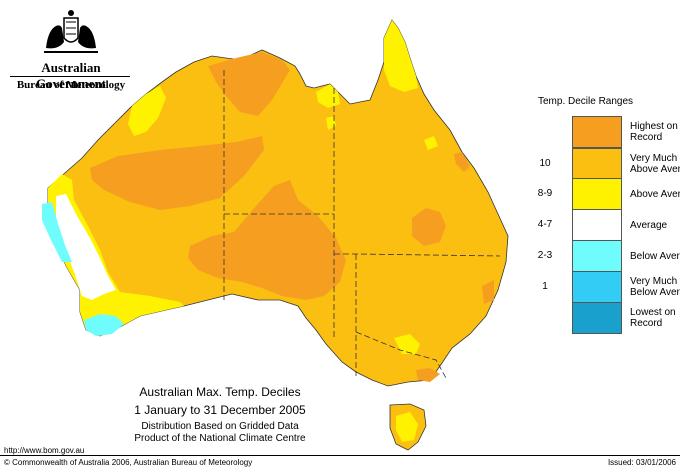 The width and height of the screenshot is (680, 467). What do you see at coordinates (545, 255) in the screenshot?
I see `legend-range: 2-3` at bounding box center [545, 255].